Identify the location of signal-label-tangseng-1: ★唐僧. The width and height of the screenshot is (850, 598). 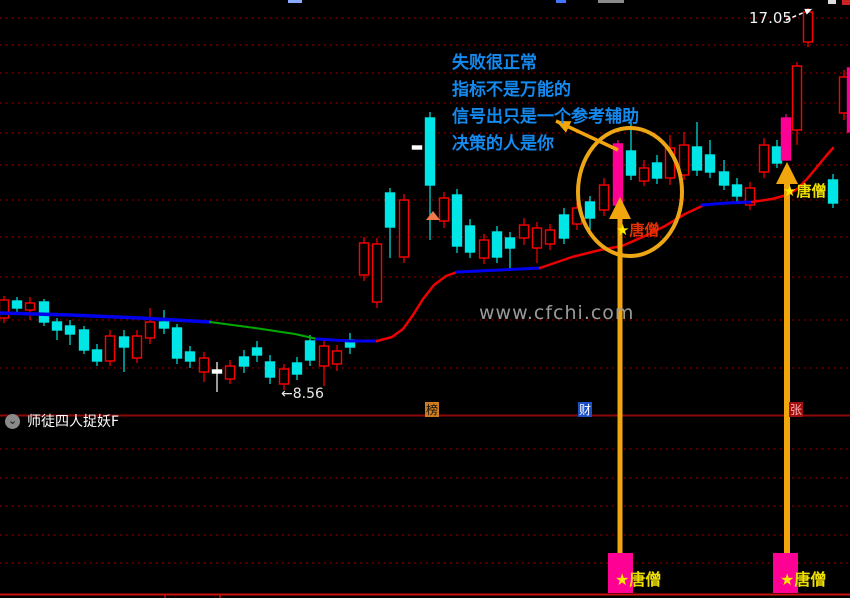
(638, 230).